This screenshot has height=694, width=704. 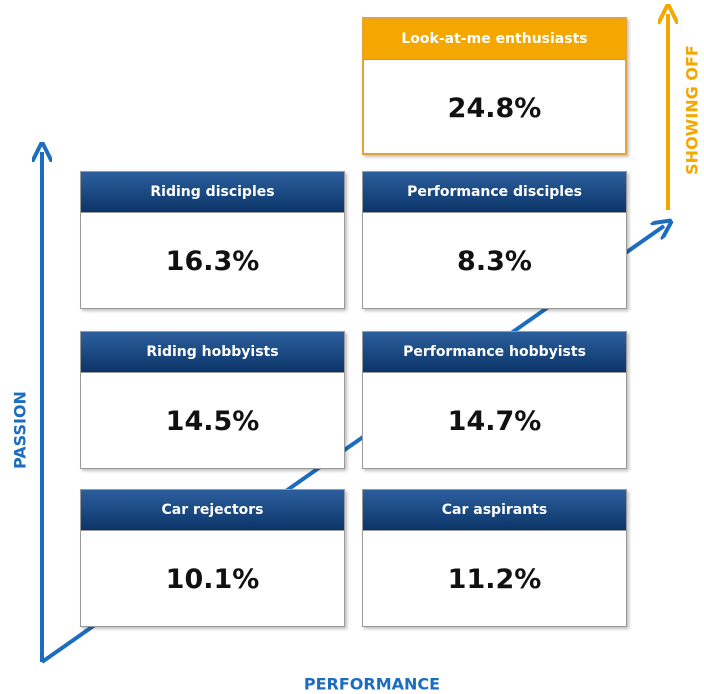 I want to click on segment-label: Car aspirants, so click(x=494, y=510).